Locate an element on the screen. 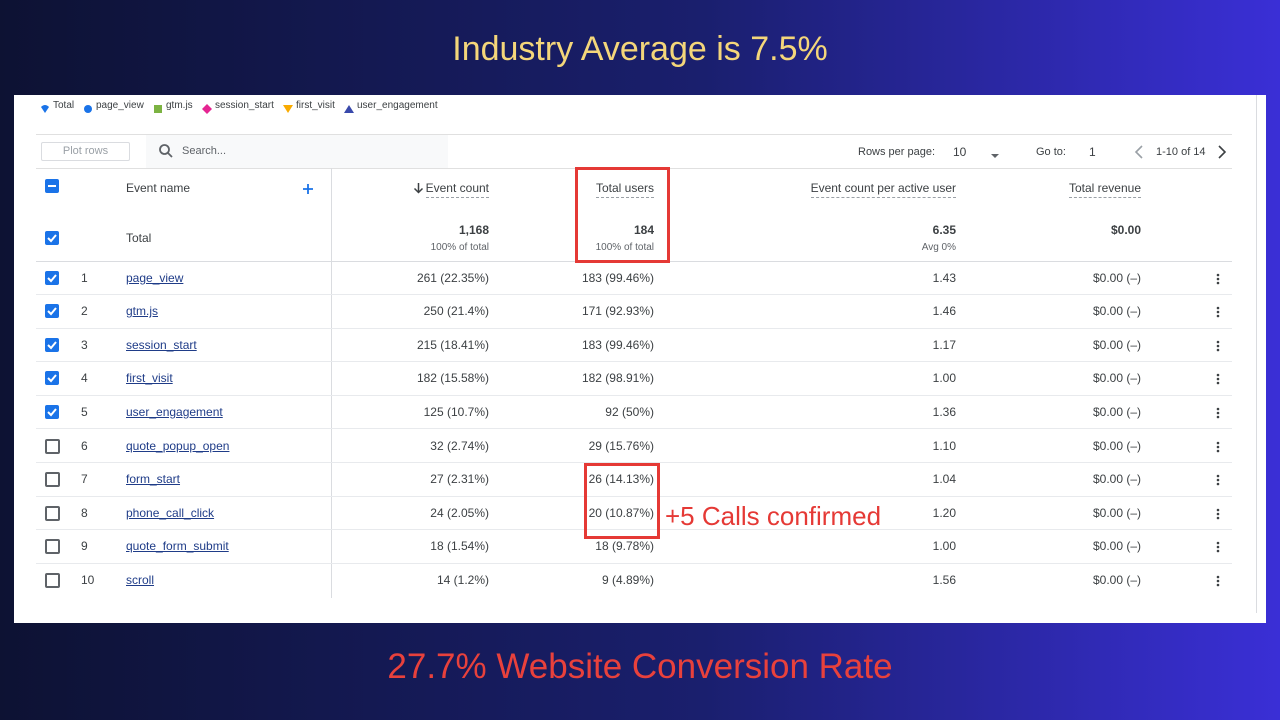 This screenshot has width=1280, height=720. total-value: $0.00 is located at coordinates (1125, 230).